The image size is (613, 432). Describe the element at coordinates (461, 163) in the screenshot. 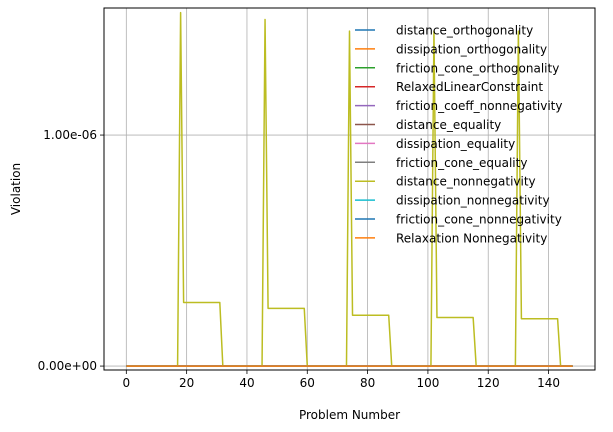

I see `legend-label: friction_cone_equality` at that location.